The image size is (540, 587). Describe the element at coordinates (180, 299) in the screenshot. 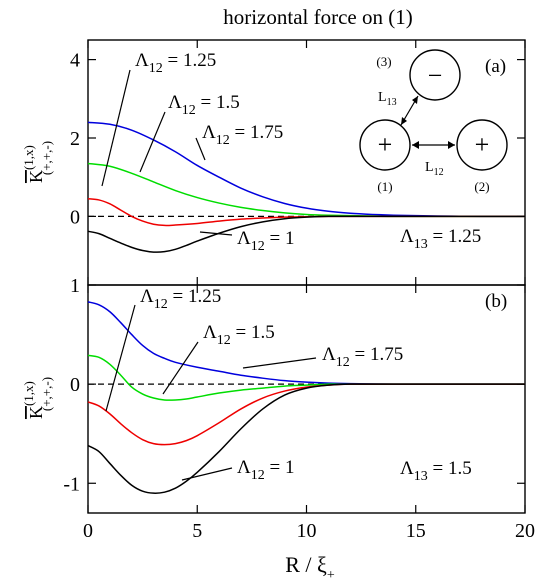

I see `series-label-b-1.25: Λ12 = 1.25` at that location.